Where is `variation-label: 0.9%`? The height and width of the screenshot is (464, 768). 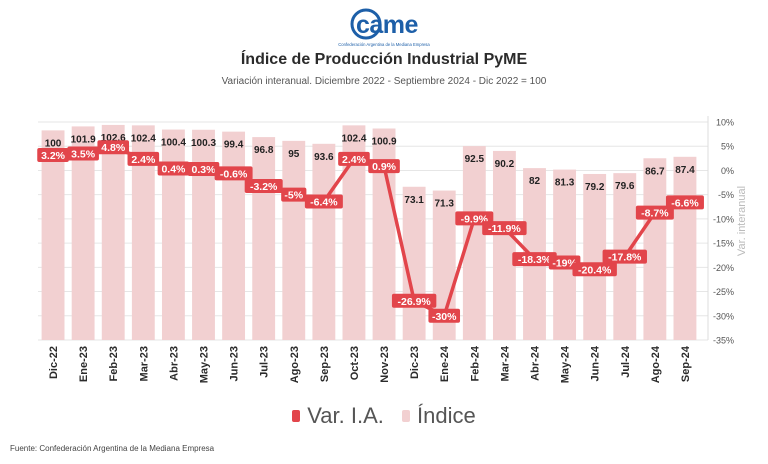
variation-label: 0.9% is located at coordinates (384, 166).